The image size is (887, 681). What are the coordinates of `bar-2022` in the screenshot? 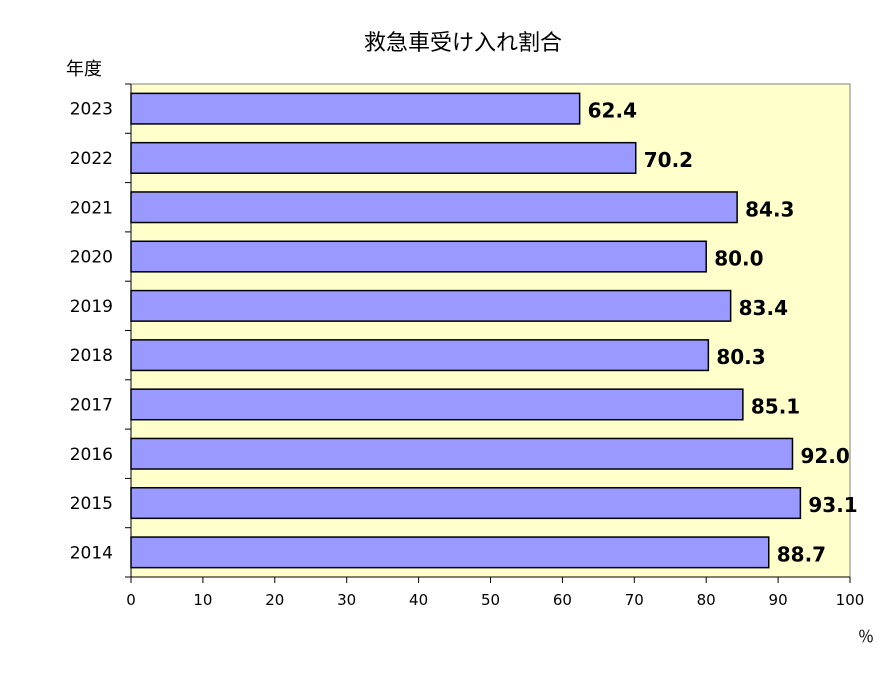 It's located at (383, 157).